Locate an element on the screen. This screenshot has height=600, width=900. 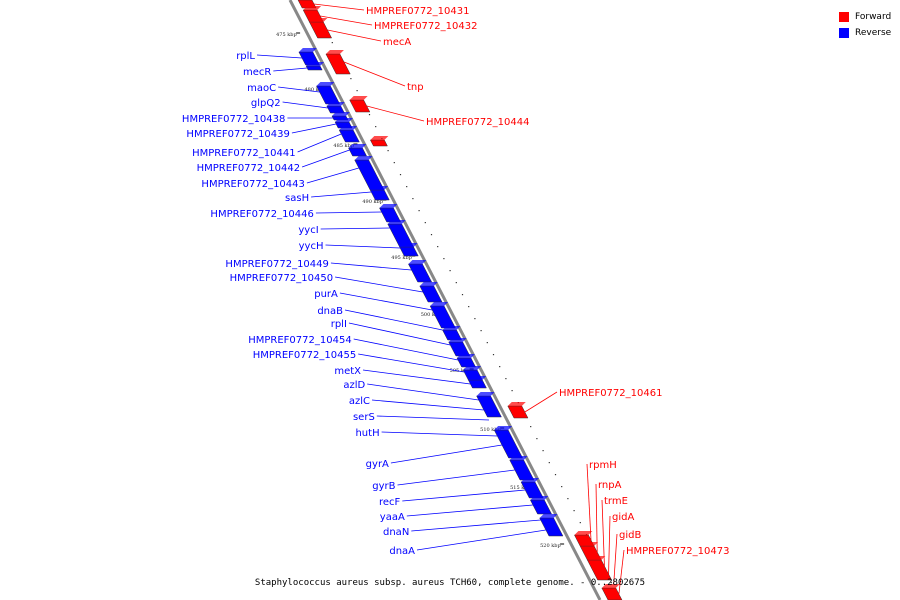
reverse-gene-label: dnaA is located at coordinates (402, 551).